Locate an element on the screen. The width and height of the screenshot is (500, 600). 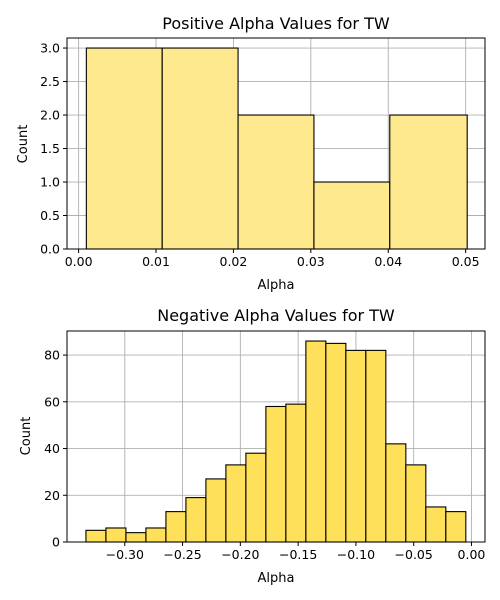
chart-negative-alpha-y-tick-label: 0 is located at coordinates (56, 542).